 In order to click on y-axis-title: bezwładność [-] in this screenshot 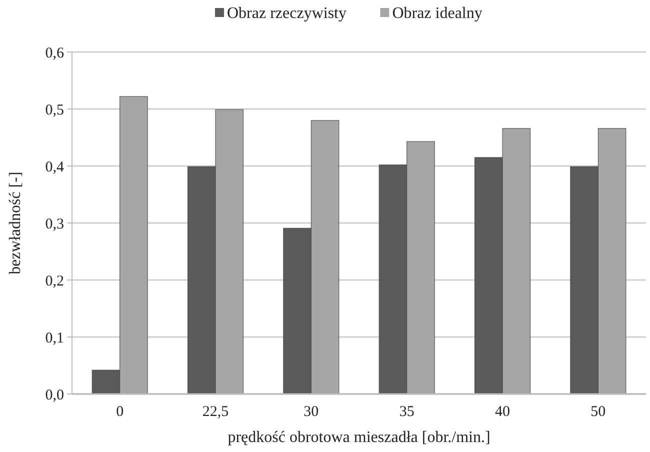, I will do `click(15, 223)`.